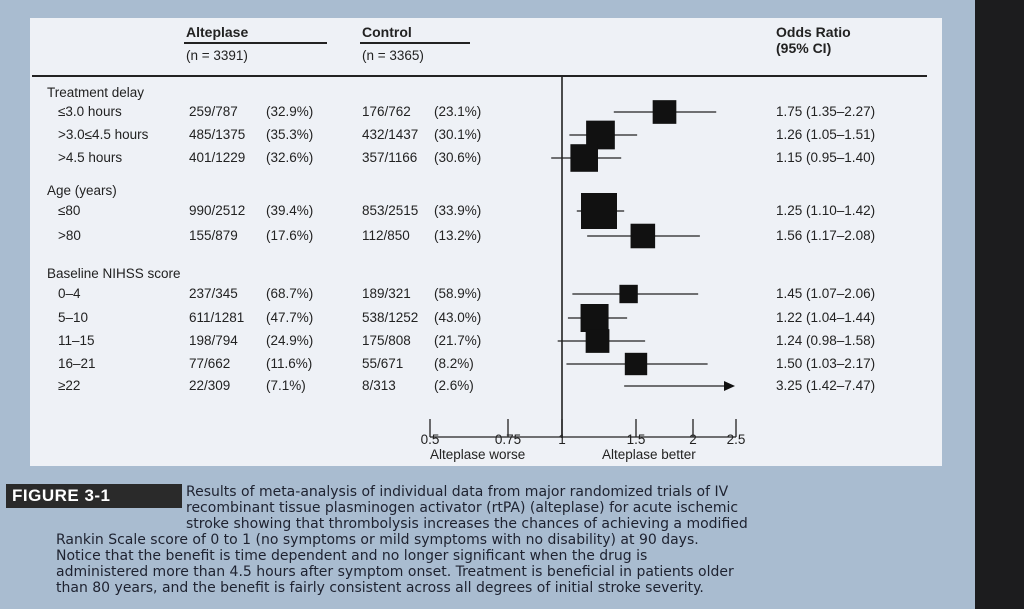  I want to click on row-label: 5–10, so click(73, 317).